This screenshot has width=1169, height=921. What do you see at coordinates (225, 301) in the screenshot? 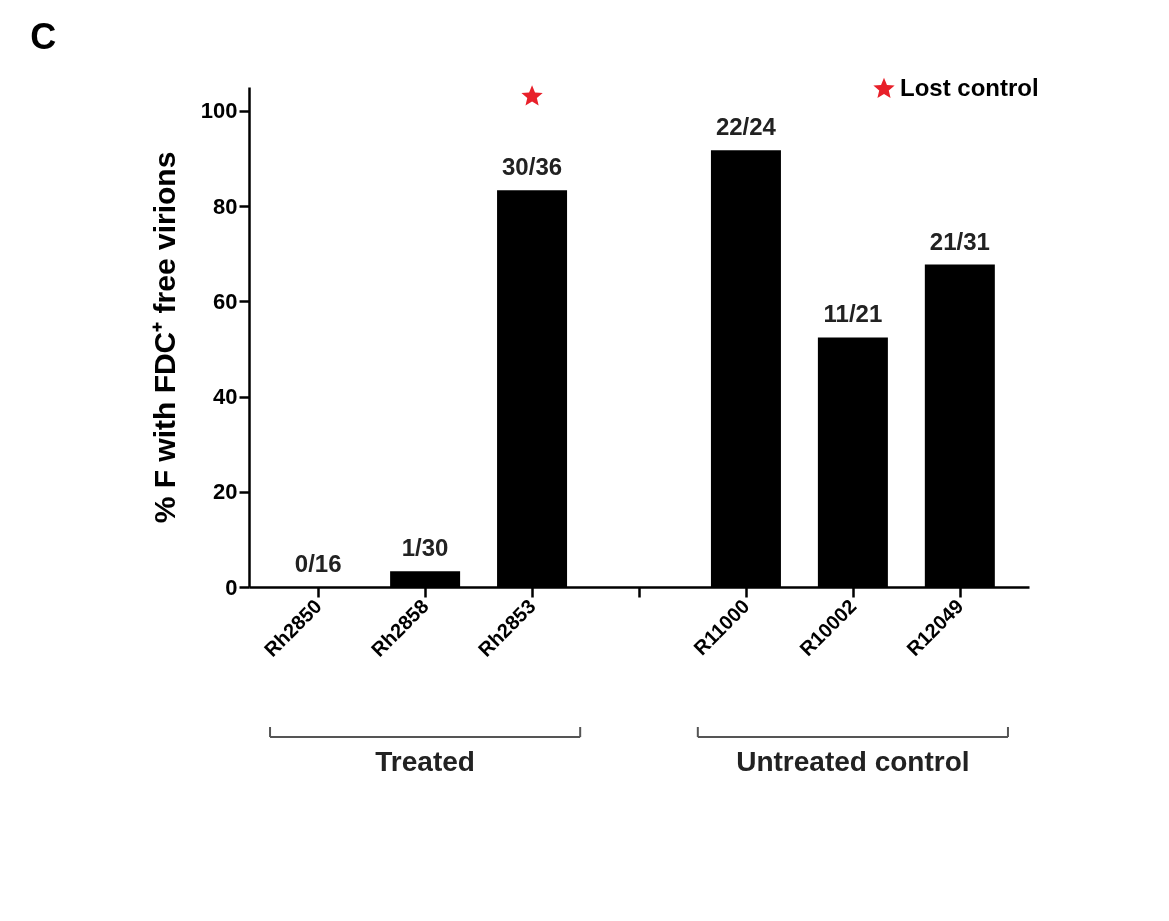
I see `y-tick-label: 60` at bounding box center [225, 301].